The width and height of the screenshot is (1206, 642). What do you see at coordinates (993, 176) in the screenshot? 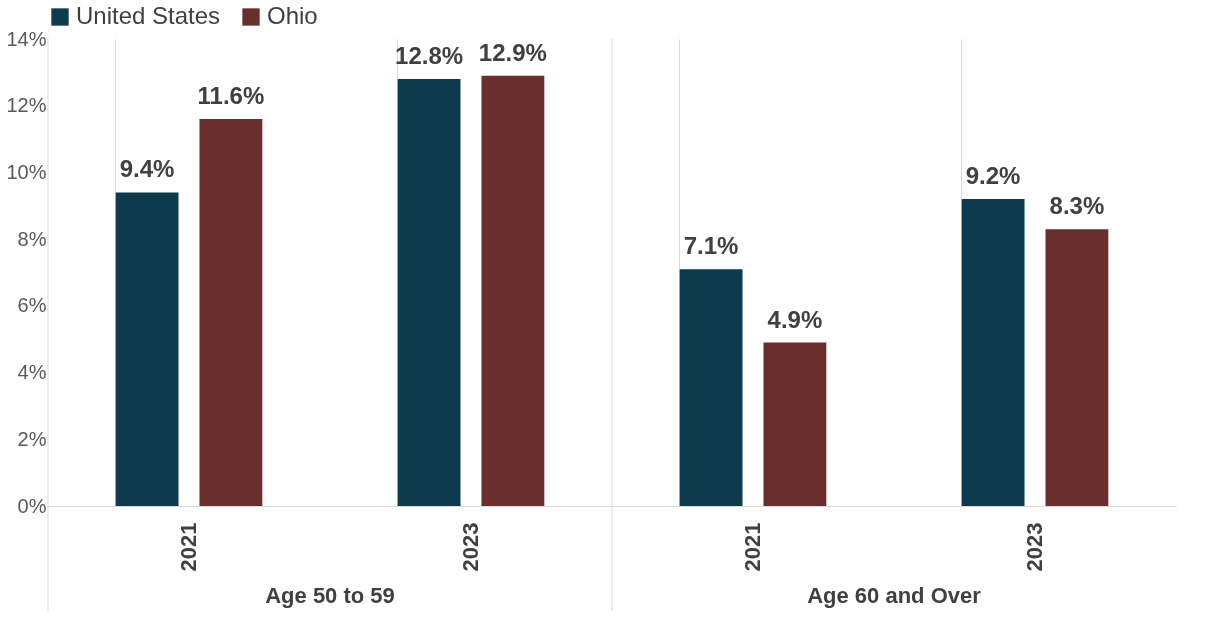
I see `data-label: 9.2%` at bounding box center [993, 176].